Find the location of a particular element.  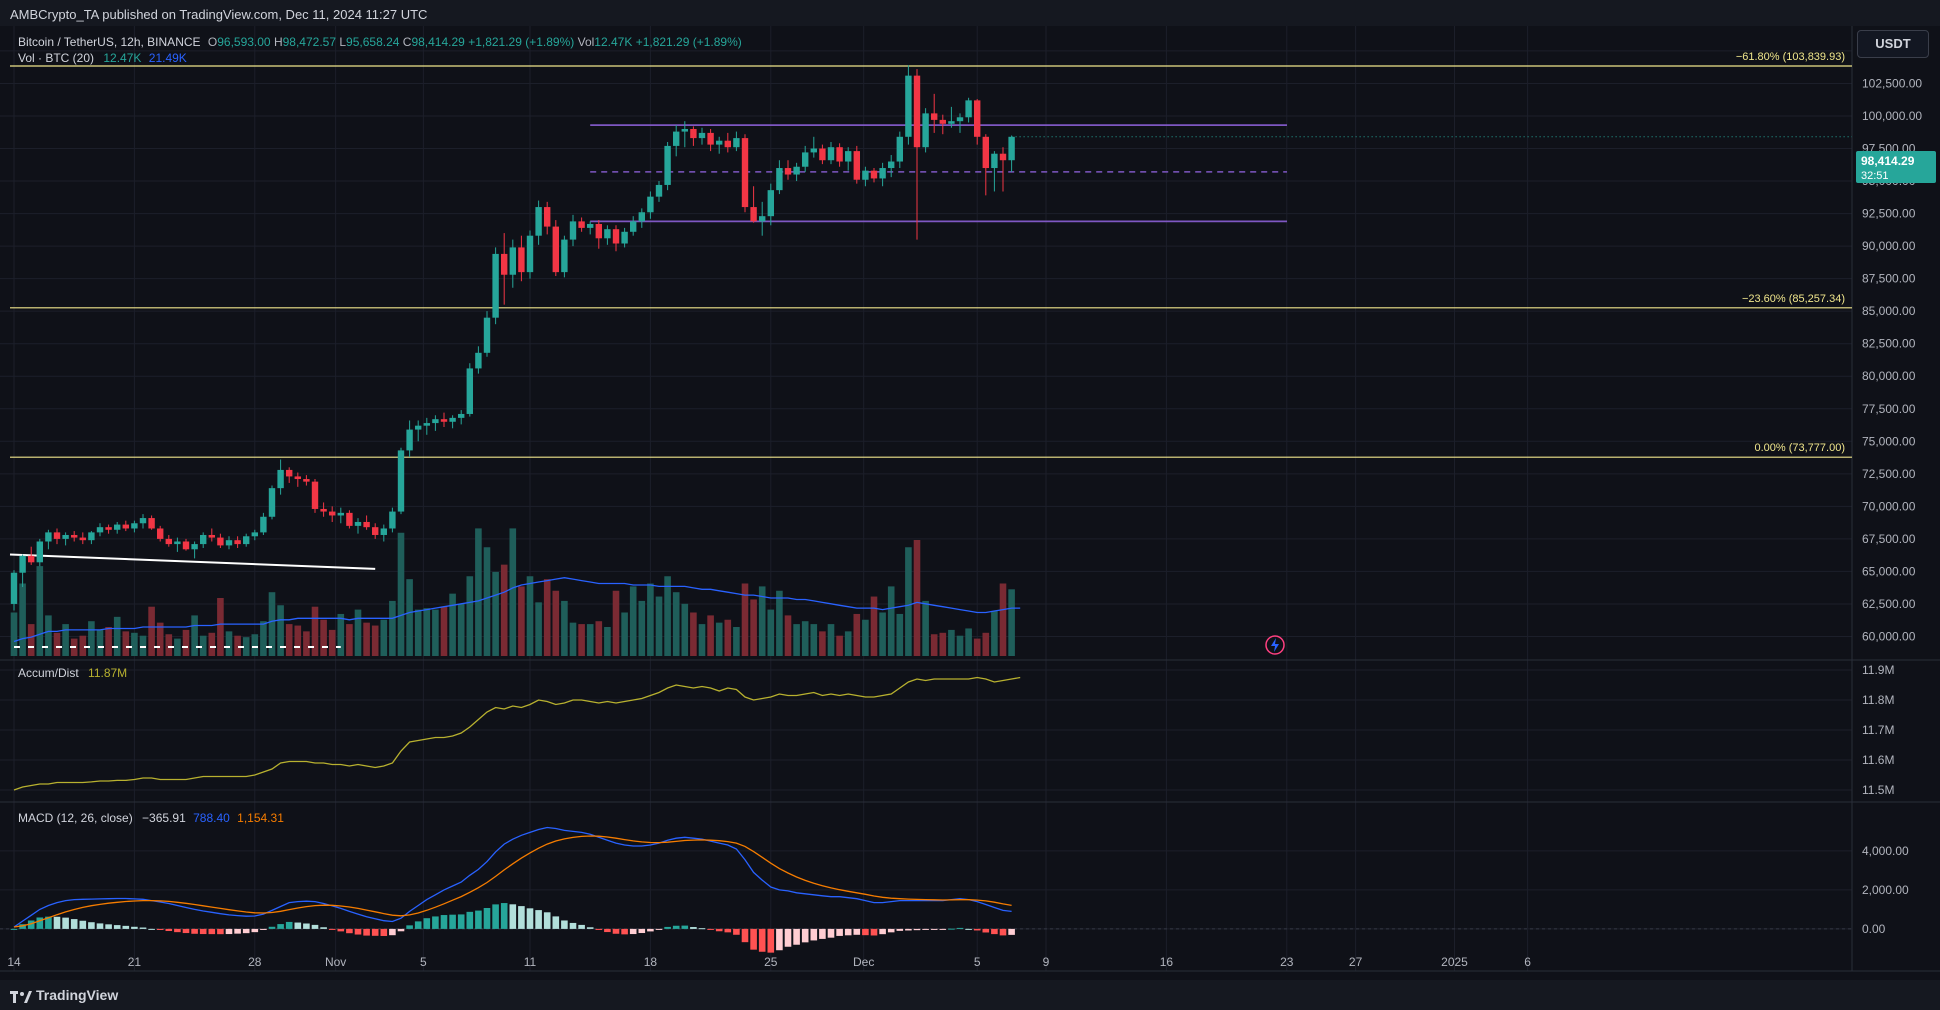

volume-bars is located at coordinates (515, 592).